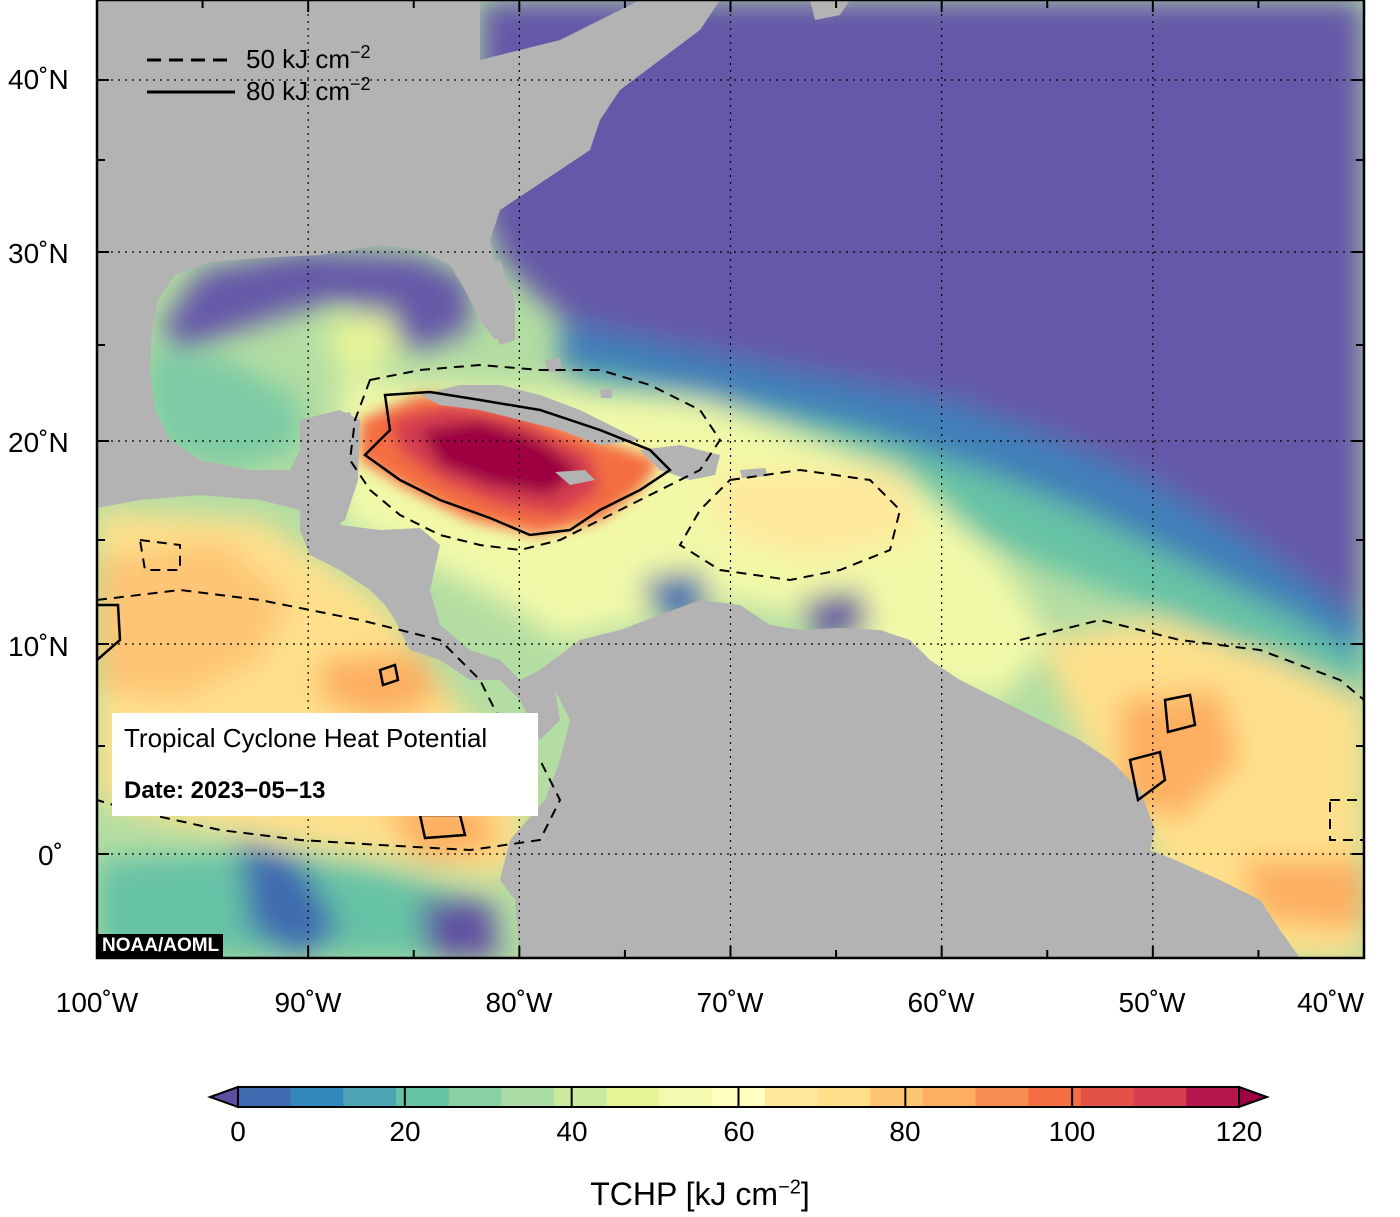  What do you see at coordinates (805, 1194) in the screenshot?
I see `colorbar-title-suffix: ]` at bounding box center [805, 1194].